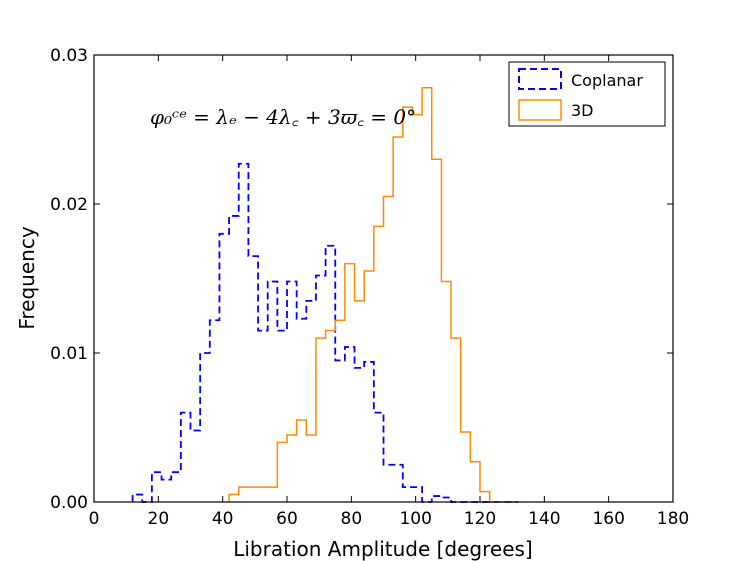 Image resolution: width=747 pixels, height=561 pixels. I want to click on y-tick-label: 0.01, so click(69, 354).